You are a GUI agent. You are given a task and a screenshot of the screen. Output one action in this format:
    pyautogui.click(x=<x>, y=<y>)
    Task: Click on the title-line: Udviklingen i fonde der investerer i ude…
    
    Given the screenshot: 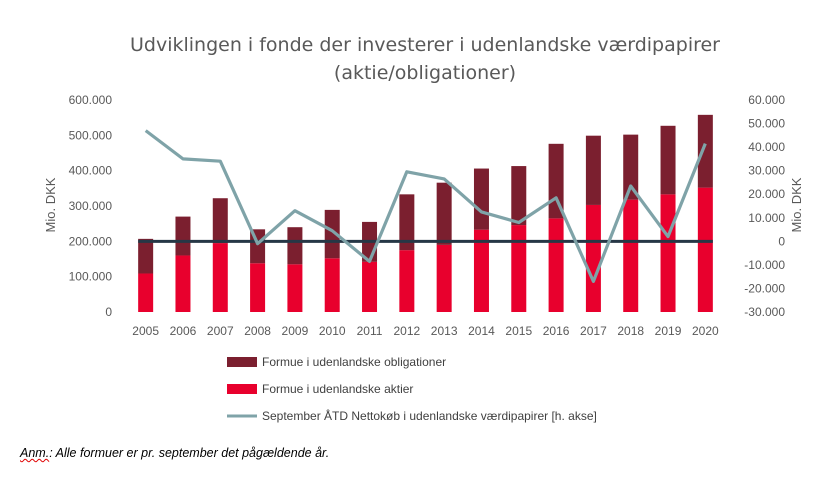 What is the action you would take?
    pyautogui.click(x=425, y=45)
    